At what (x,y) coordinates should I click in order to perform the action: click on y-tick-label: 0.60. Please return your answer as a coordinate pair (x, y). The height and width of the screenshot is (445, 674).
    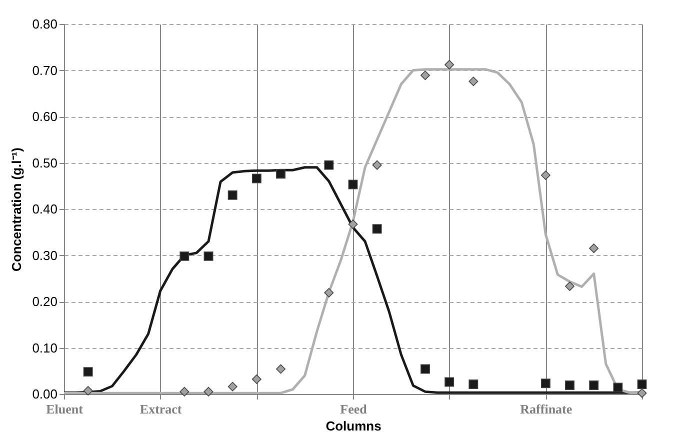
    Looking at the image, I should click on (45, 116).